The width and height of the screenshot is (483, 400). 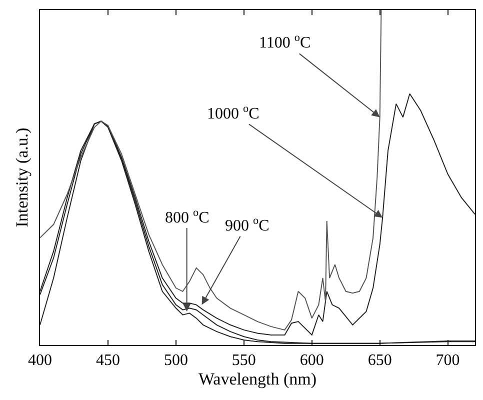 What do you see at coordinates (247, 225) in the screenshot?
I see `annotation: 900 $^{o}$C` at bounding box center [247, 225].